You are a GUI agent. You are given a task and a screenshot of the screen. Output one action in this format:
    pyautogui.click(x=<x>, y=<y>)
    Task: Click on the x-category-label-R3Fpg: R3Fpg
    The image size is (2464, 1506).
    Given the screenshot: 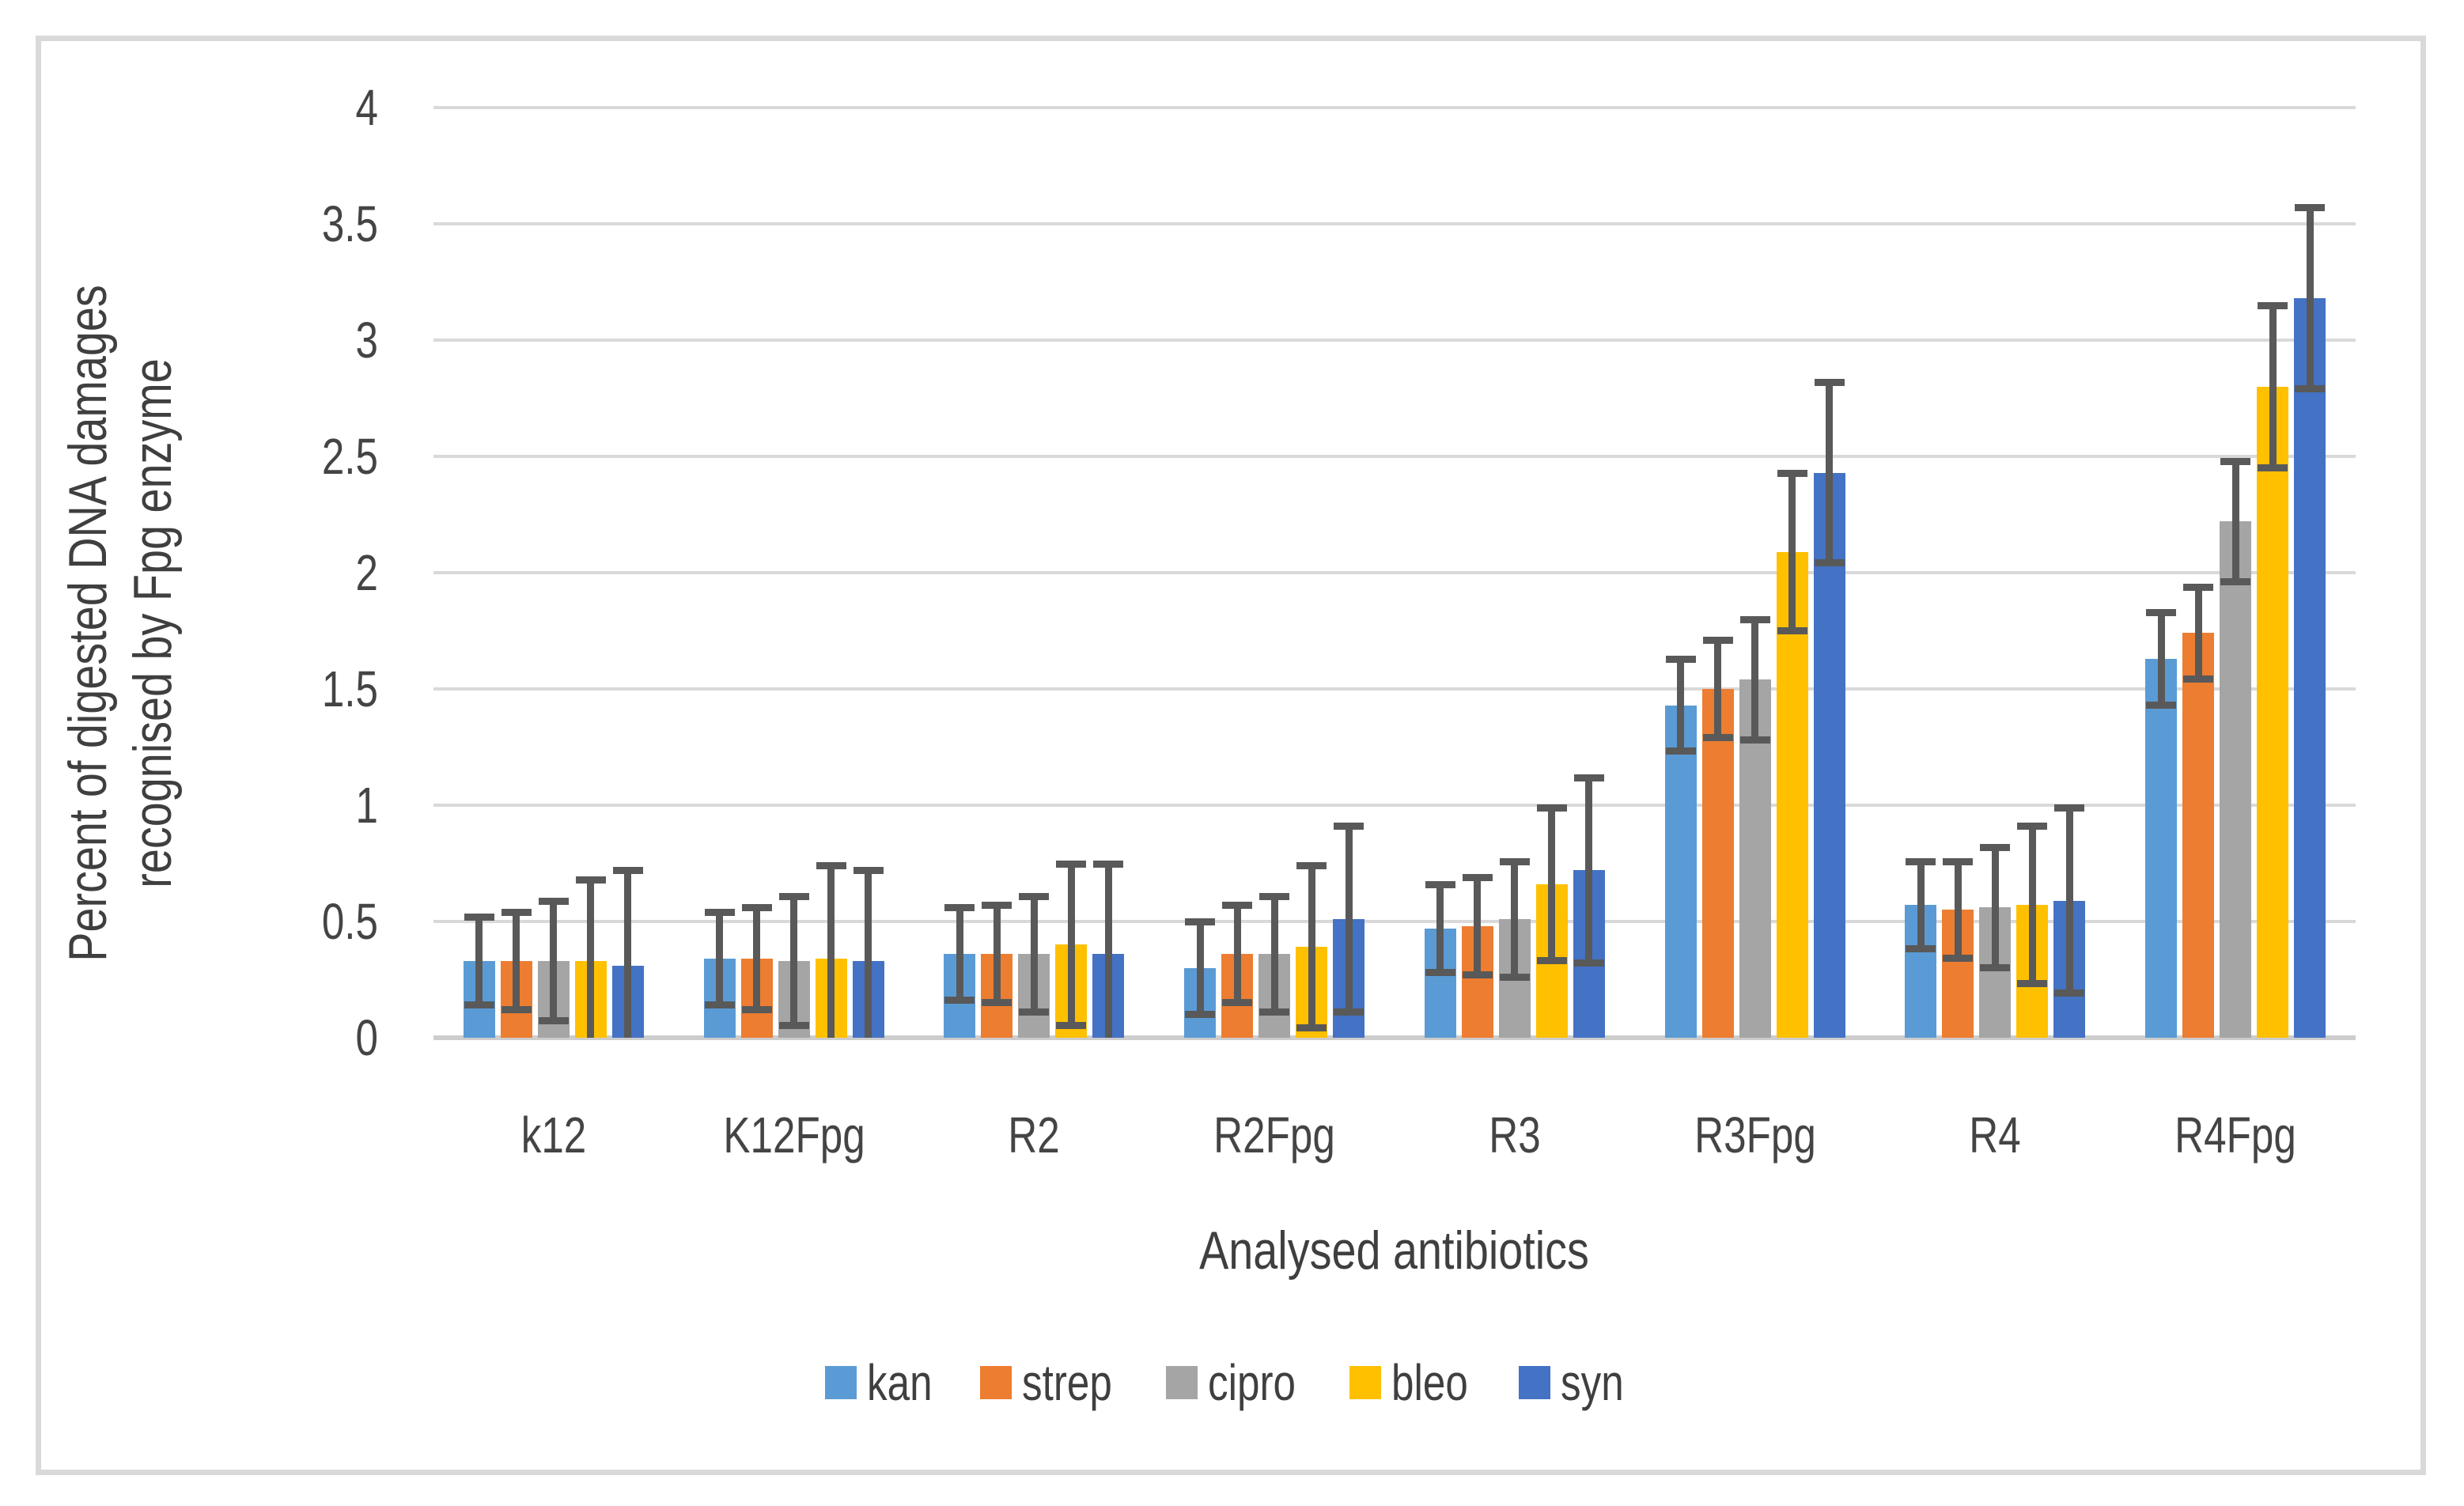 What is the action you would take?
    pyautogui.click(x=1755, y=1135)
    